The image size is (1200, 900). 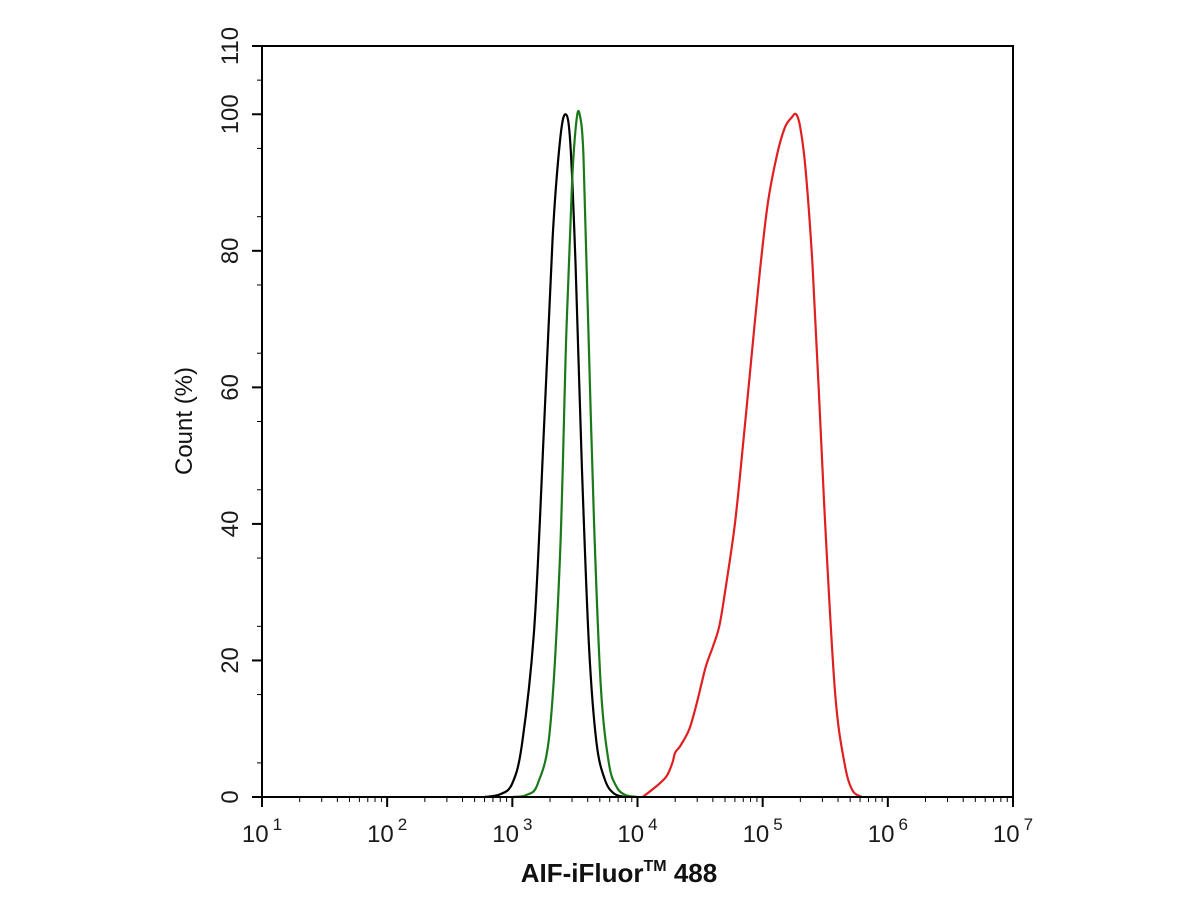 What do you see at coordinates (692, 873) in the screenshot?
I see `x-axis-label-tail: 488` at bounding box center [692, 873].